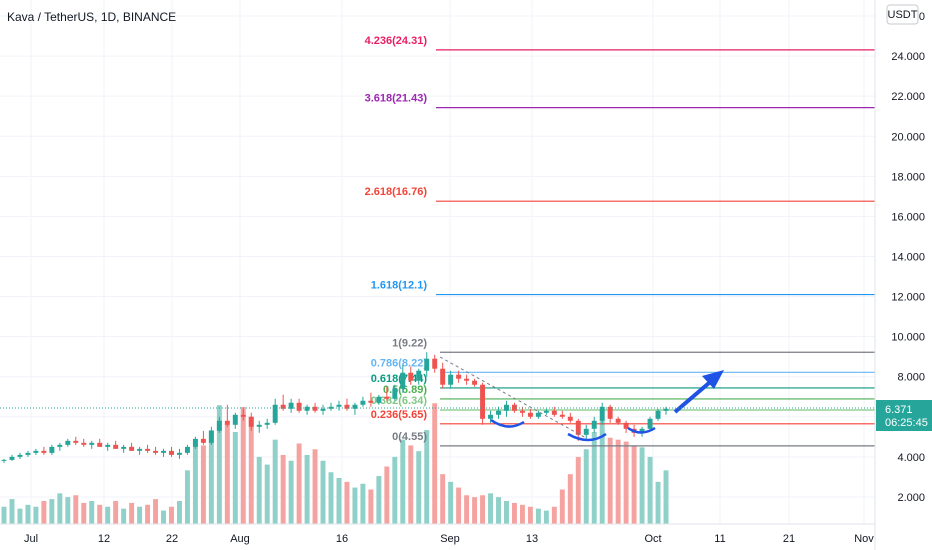 Image resolution: width=932 pixels, height=550 pixels. Describe the element at coordinates (902, 14) in the screenshot. I see `currency-button: USDT` at that location.